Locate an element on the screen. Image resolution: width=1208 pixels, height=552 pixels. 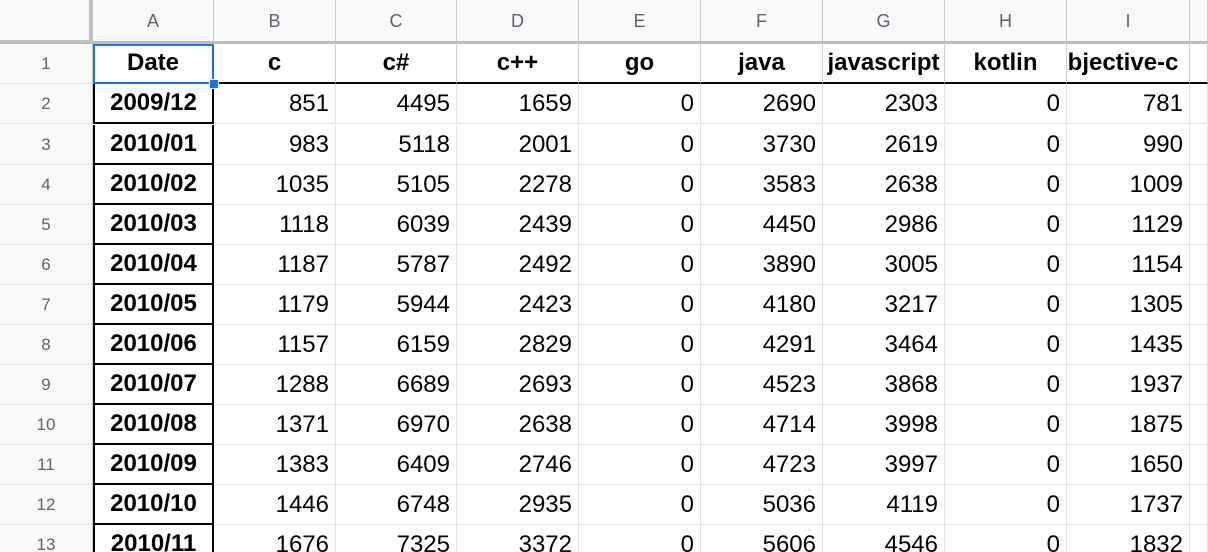
date-cell: 2010/03 is located at coordinates (153, 225).